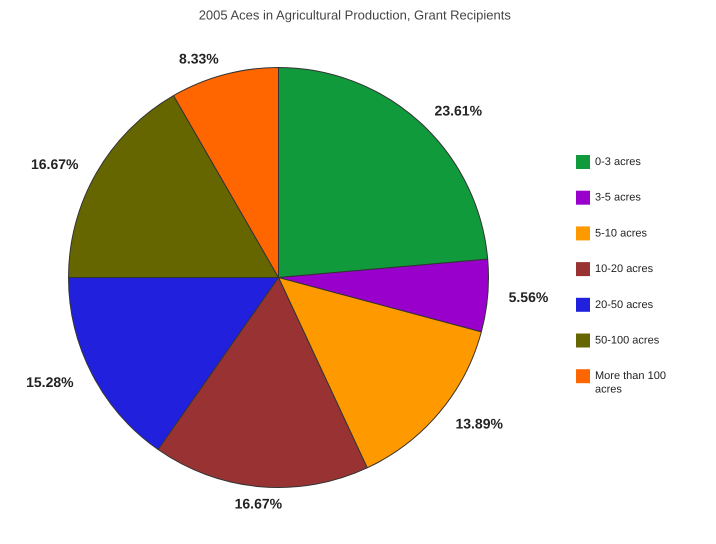 Image resolution: width=716 pixels, height=544 pixels. What do you see at coordinates (621, 233) in the screenshot?
I see `legend-label: 5-10 acres` at bounding box center [621, 233].